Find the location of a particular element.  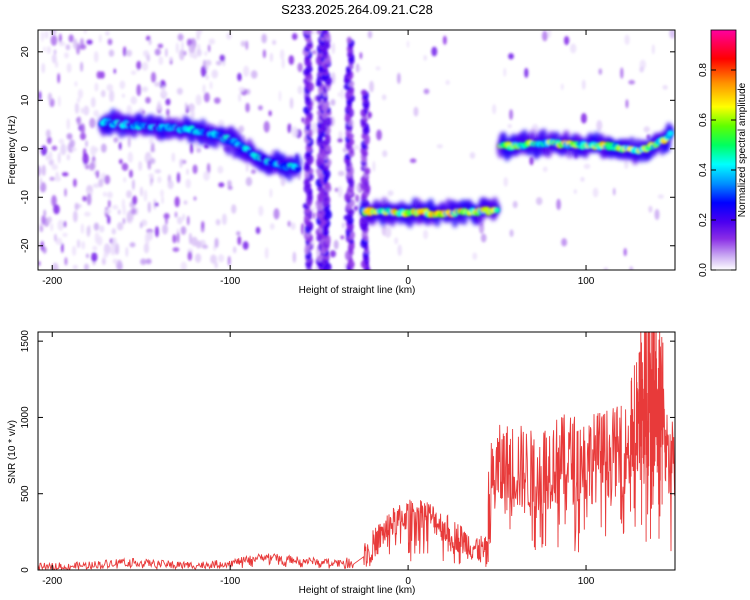

colorbar-tick-label: 0.2 is located at coordinates (703, 220).